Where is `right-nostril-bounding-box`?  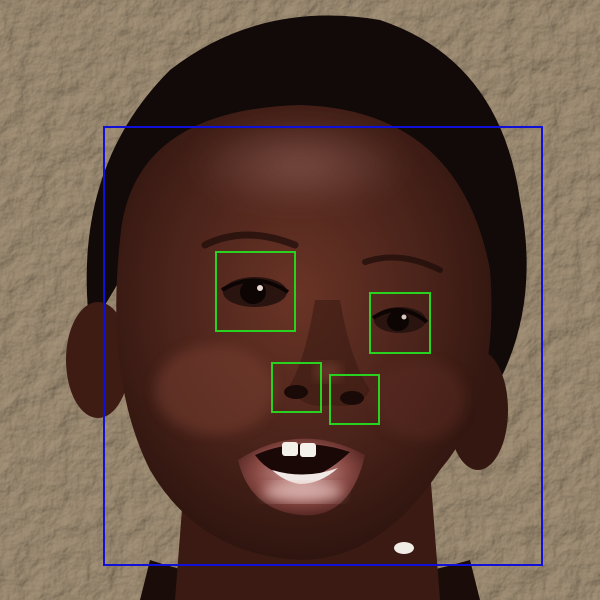 right-nostril-bounding-box is located at coordinates (354, 399).